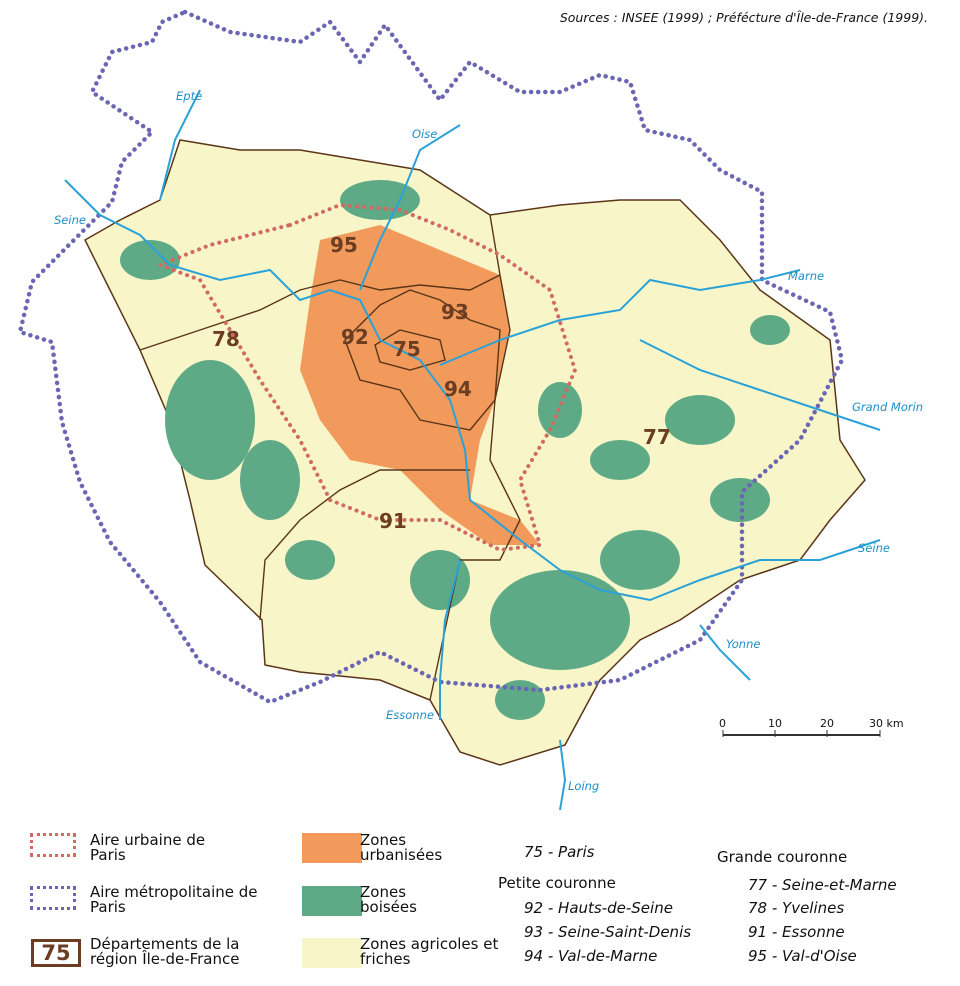 This screenshot has height=986, width=960. I want to click on legend-forest: Zones boisées, so click(388, 899).